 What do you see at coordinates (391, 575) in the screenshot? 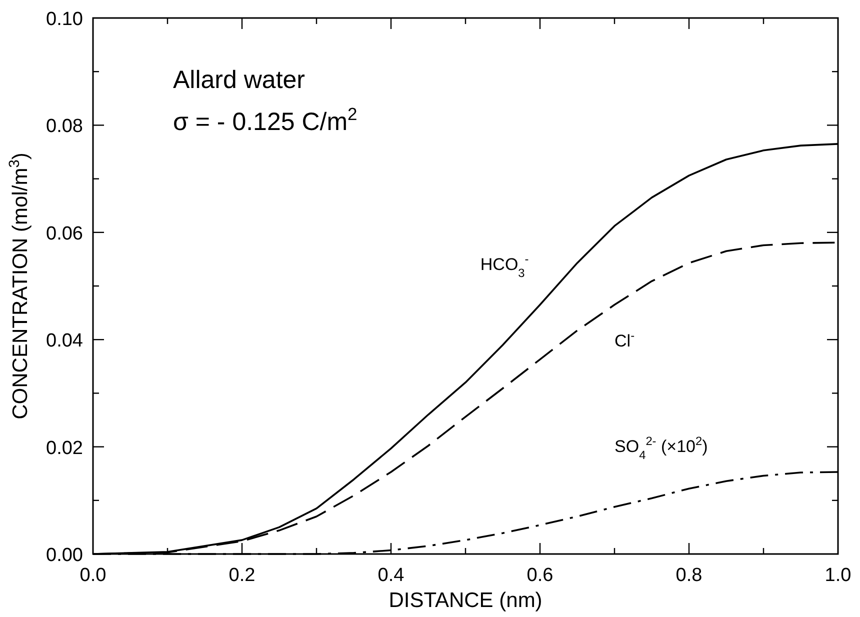
I see `x-tick-label: 0.4` at bounding box center [391, 575].